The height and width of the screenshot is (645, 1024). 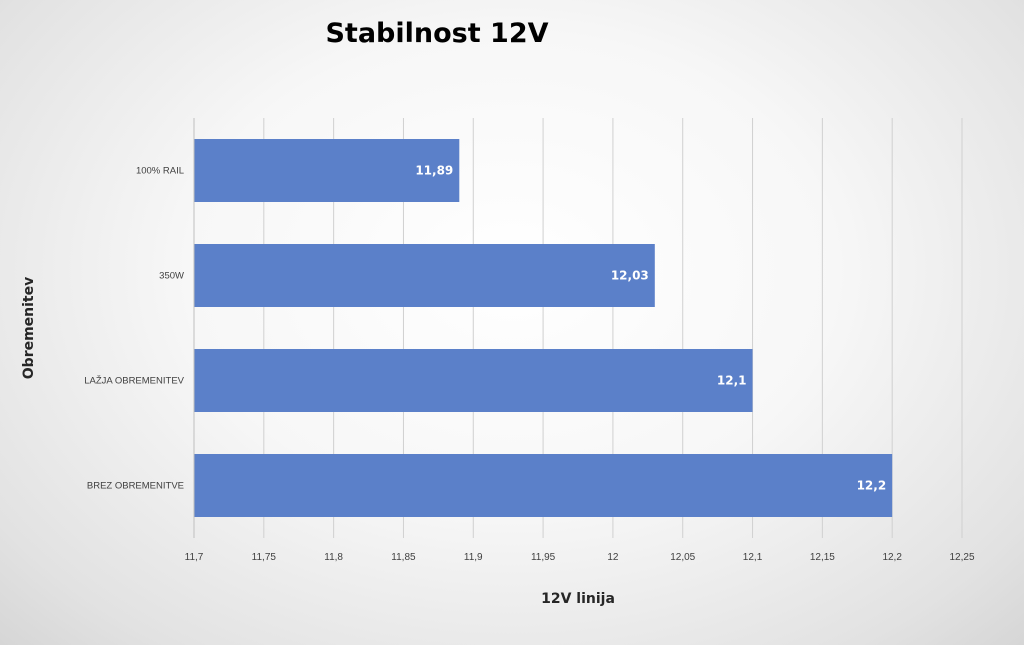 I want to click on x-tick-label: 11,7, so click(x=194, y=557).